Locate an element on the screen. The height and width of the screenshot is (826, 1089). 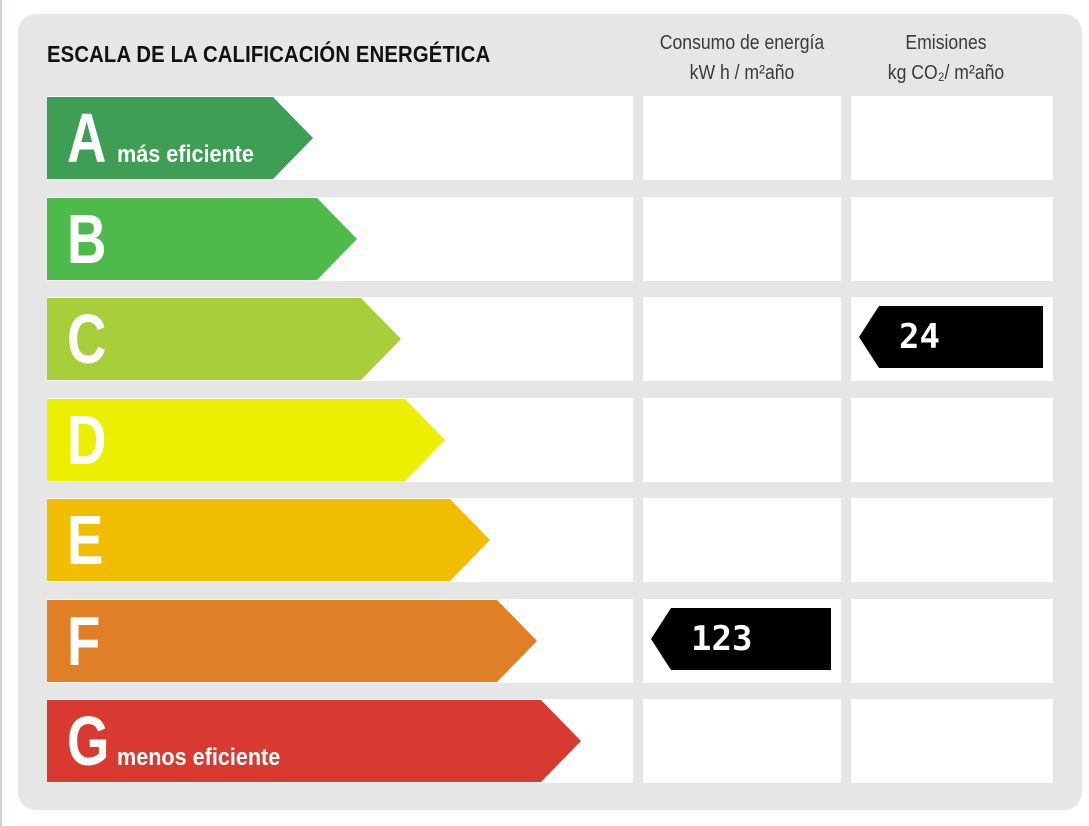
rating-row-e: E is located at coordinates (544, 540).